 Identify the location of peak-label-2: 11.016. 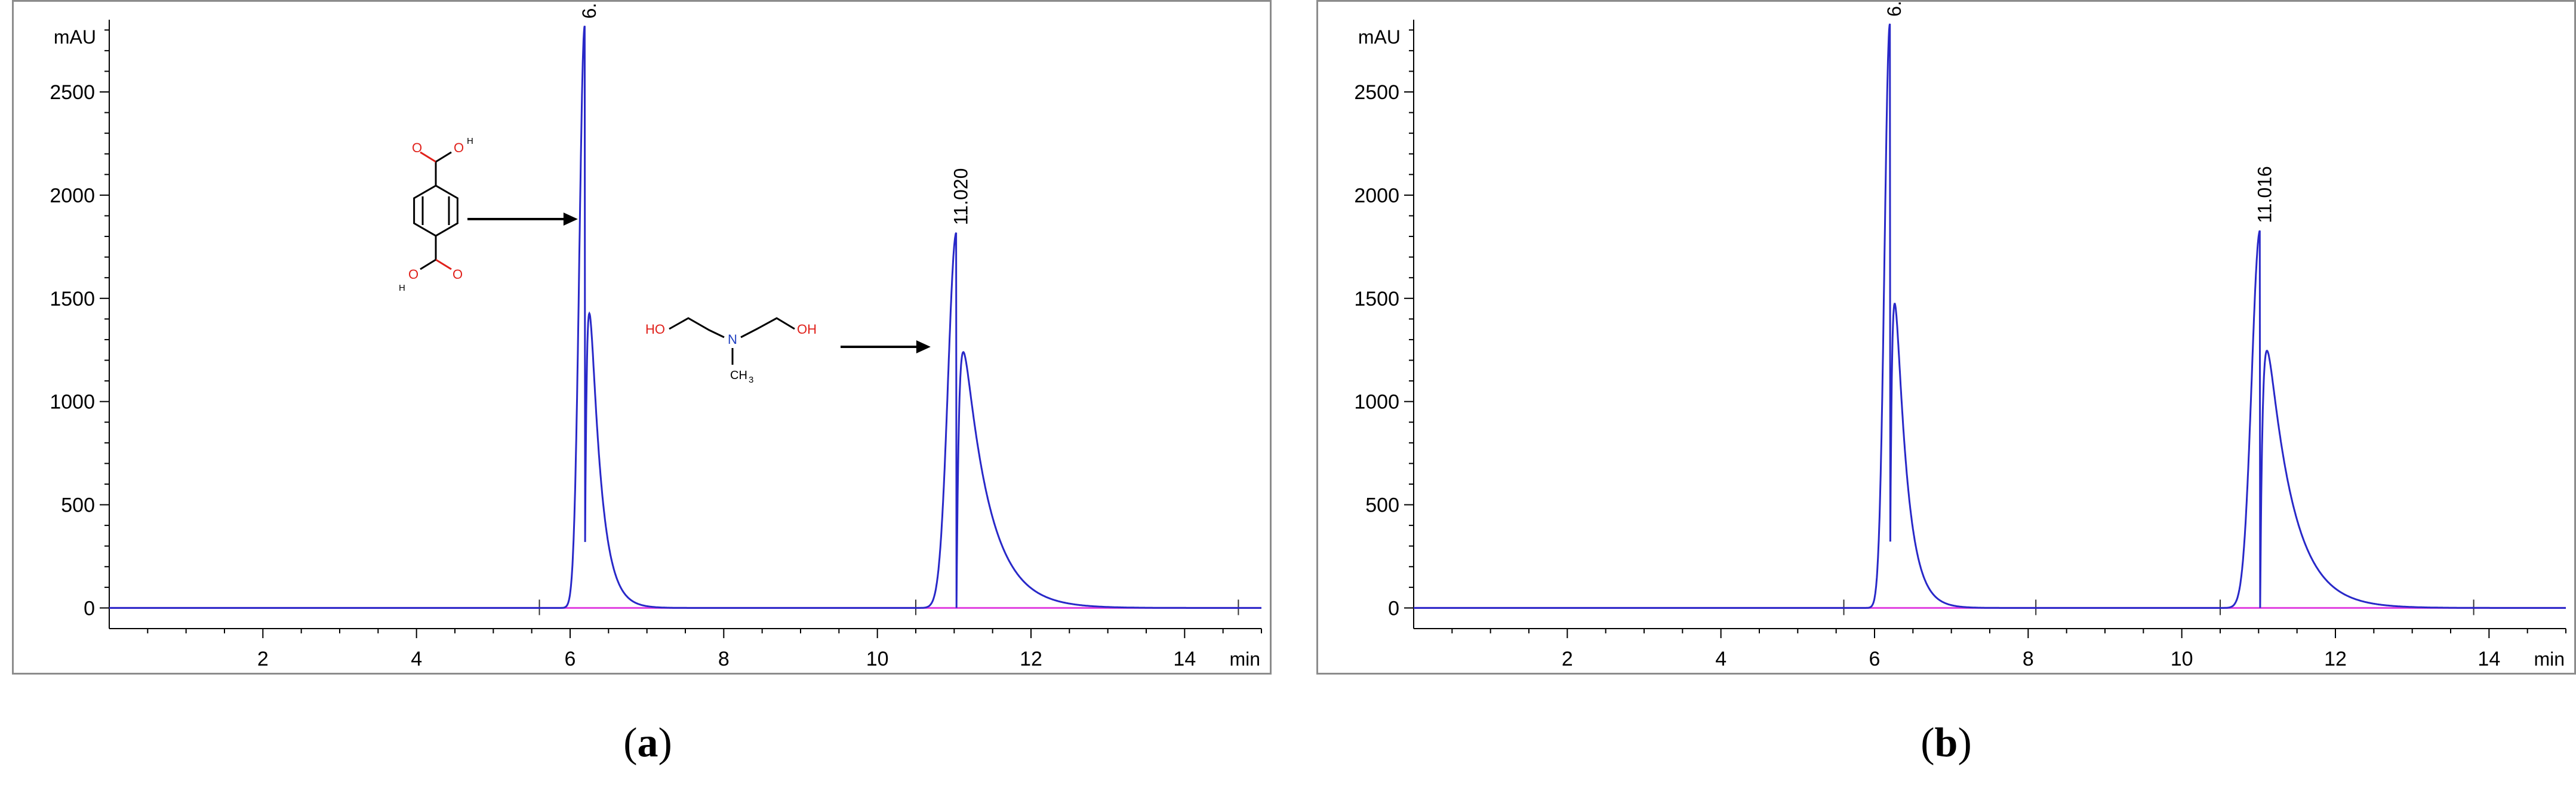
(2264, 194).